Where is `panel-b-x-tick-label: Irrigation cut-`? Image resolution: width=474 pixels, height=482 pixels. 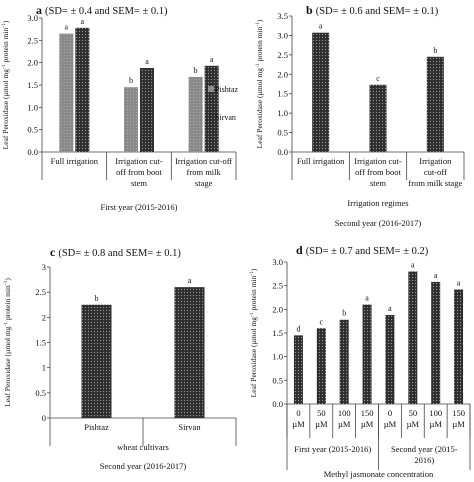
panel-b-x-tick-label: Irrigation cut- is located at coordinates (378, 161).